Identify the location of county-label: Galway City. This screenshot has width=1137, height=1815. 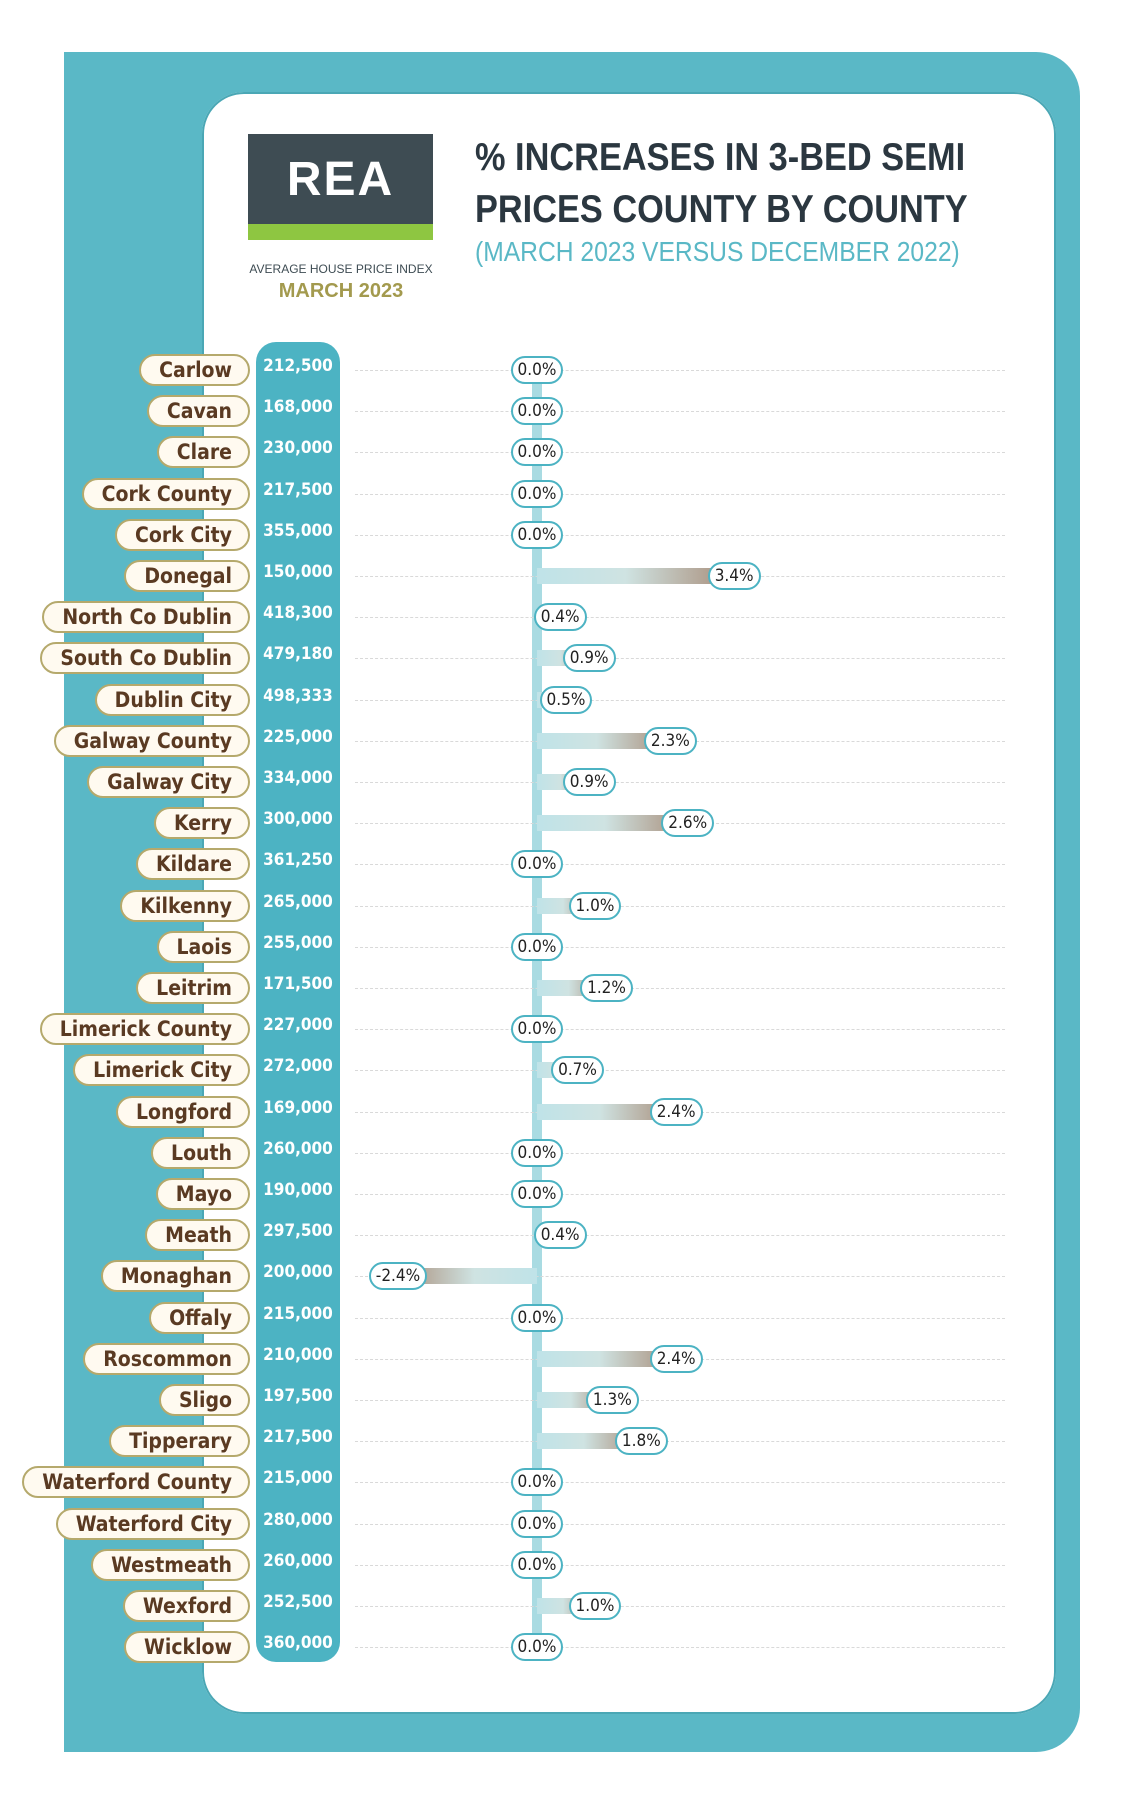
(168, 782).